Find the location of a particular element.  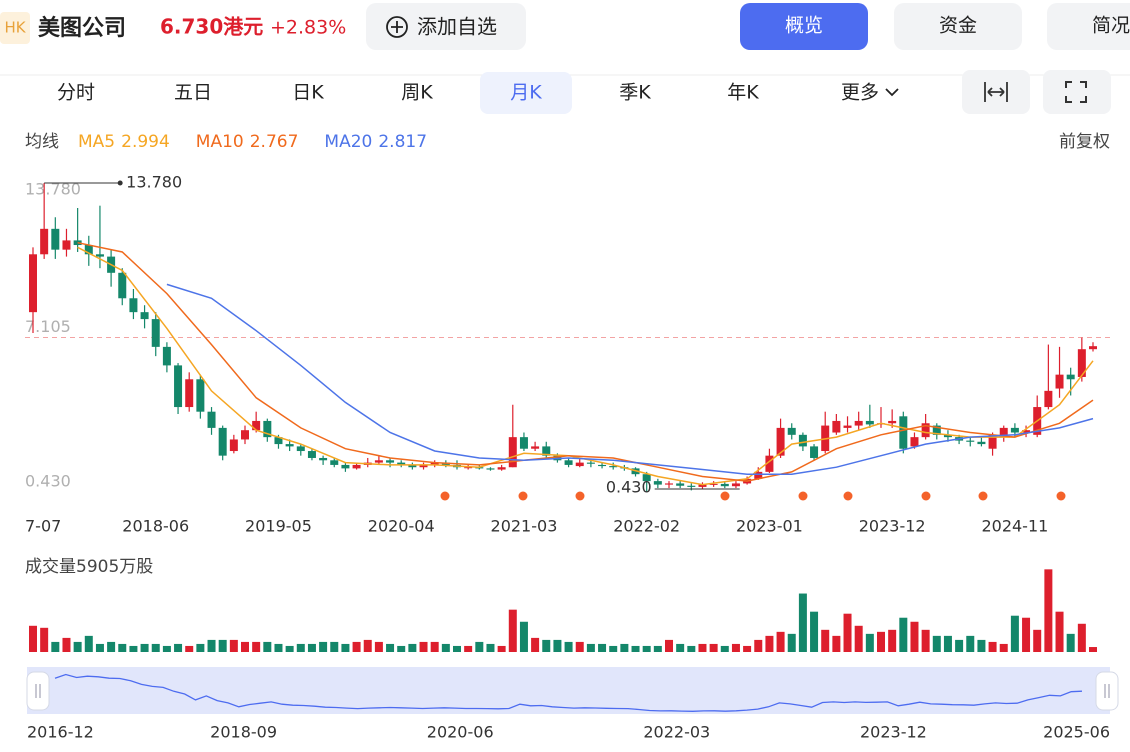

legend-title: 均线 is located at coordinates (42, 142).